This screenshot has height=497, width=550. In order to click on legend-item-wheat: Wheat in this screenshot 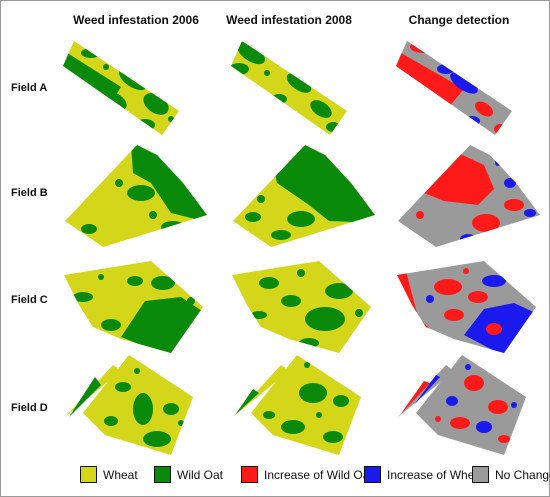, I will do `click(109, 474)`.